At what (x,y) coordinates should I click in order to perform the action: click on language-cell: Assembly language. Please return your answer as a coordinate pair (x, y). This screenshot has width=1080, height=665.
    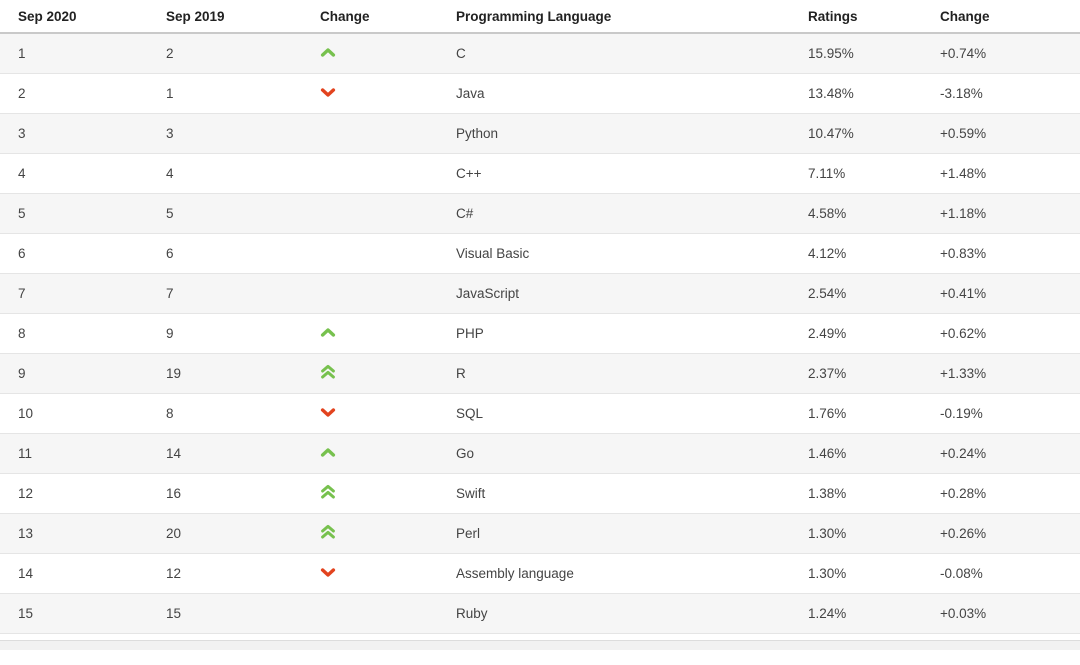
    Looking at the image, I should click on (614, 573).